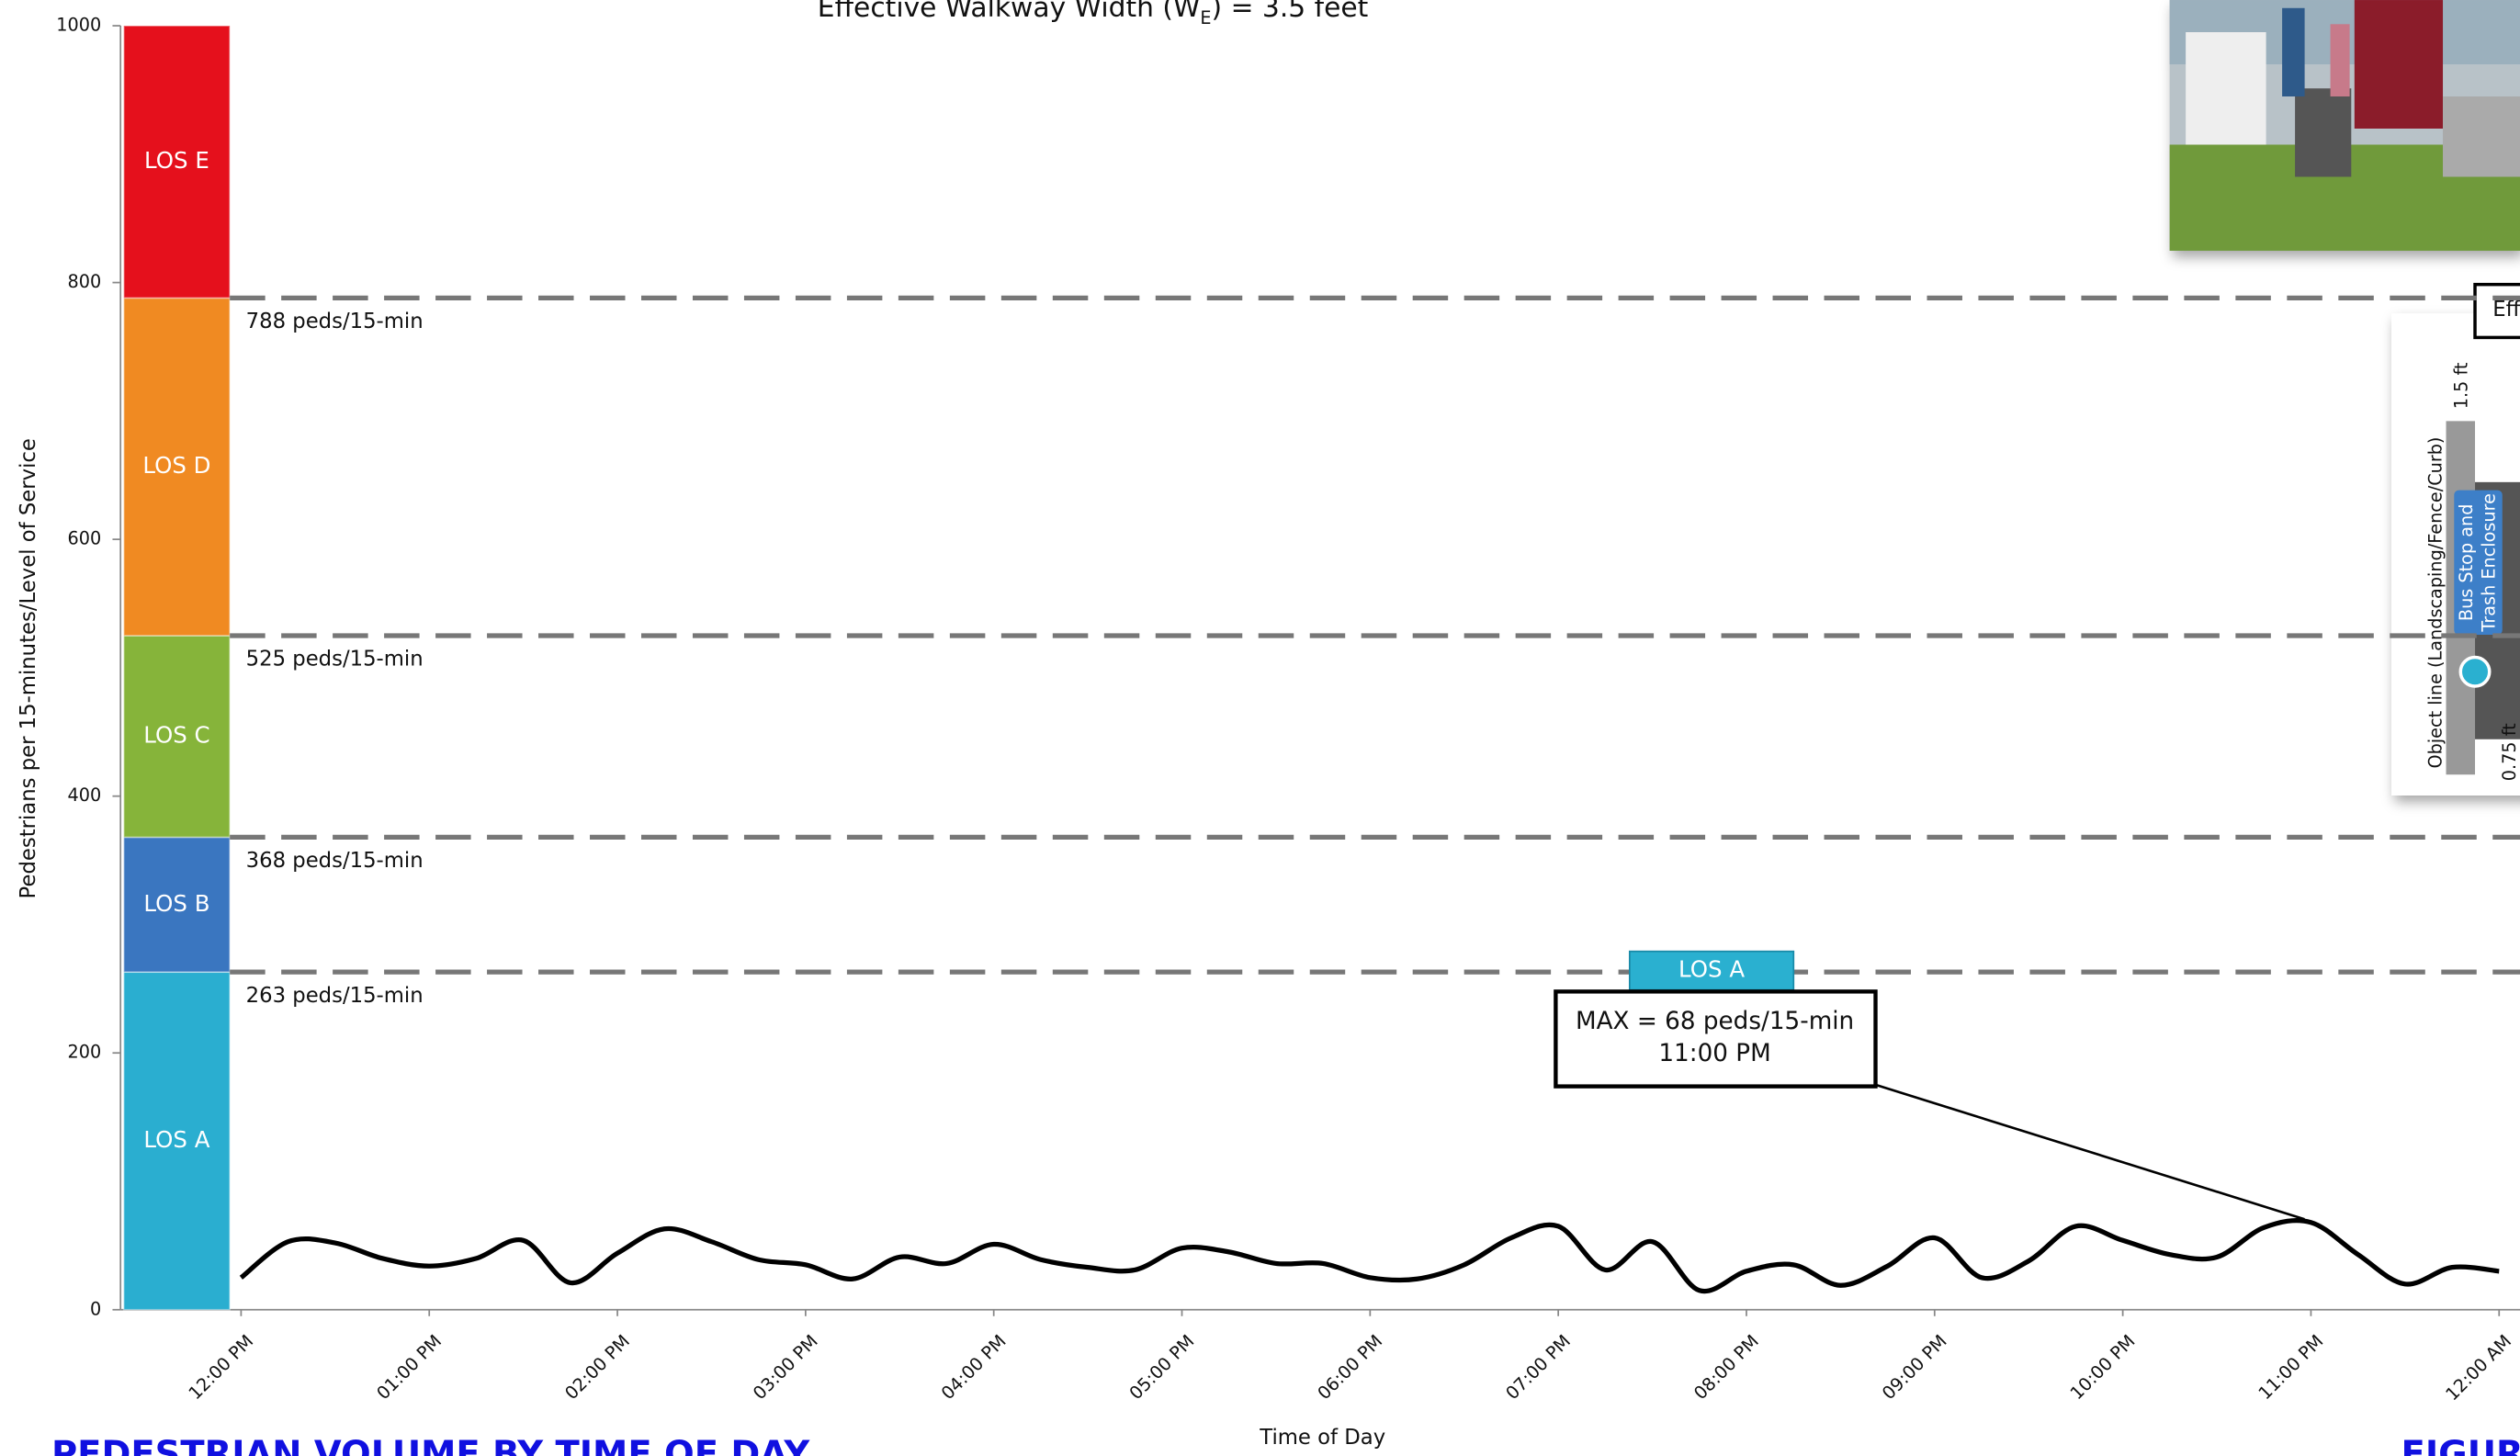  I want to click on photo, so click(2344, 125).